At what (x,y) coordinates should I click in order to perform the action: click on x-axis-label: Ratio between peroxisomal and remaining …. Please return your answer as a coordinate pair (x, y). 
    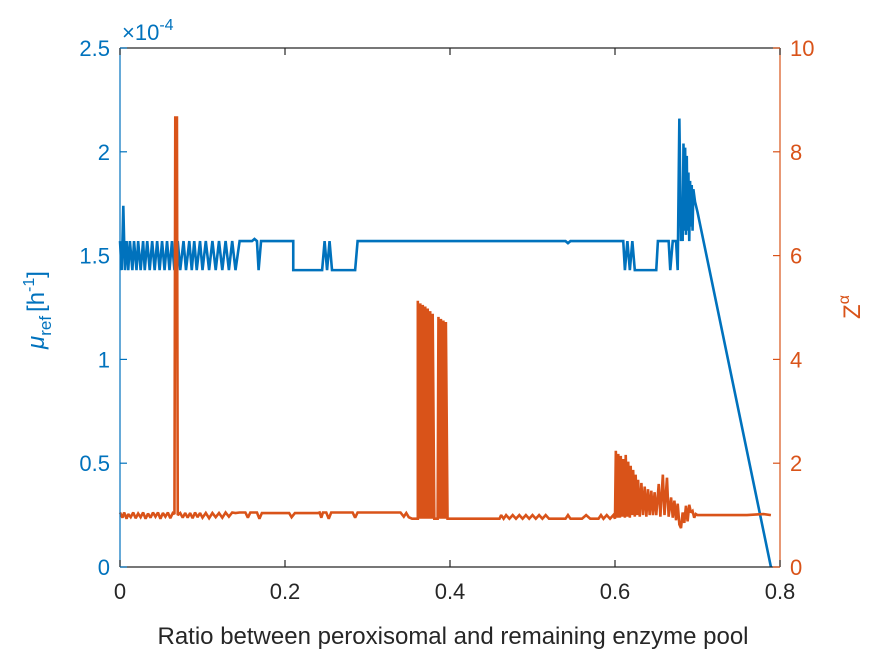
    Looking at the image, I should click on (453, 636).